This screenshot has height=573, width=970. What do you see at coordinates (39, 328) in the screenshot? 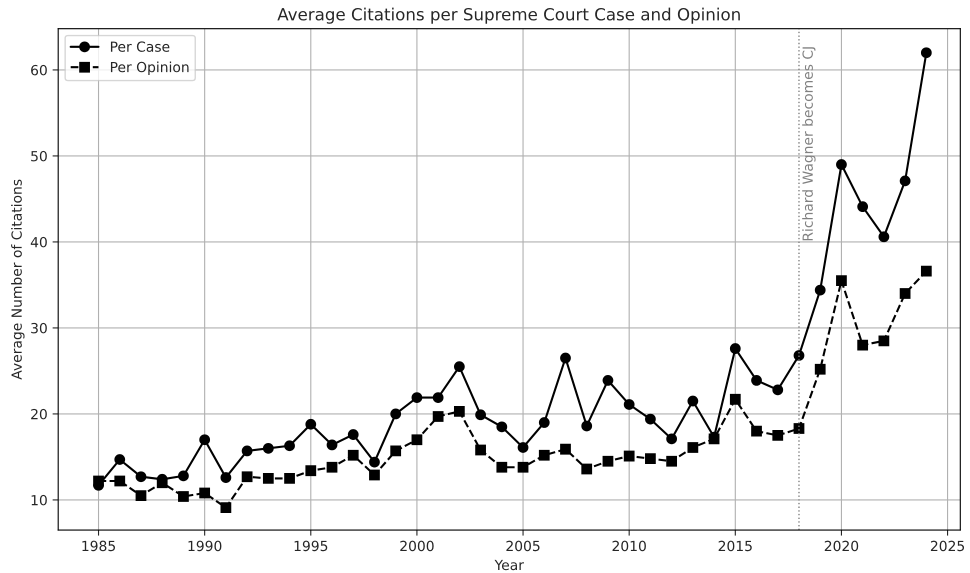
I see `y-tick-label: 30` at bounding box center [39, 328].